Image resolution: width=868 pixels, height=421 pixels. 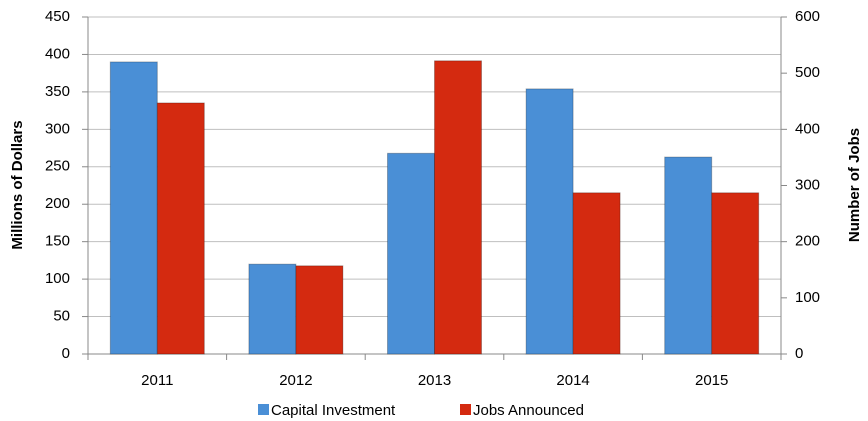 I want to click on y-tick-label: 0, so click(x=66, y=353).